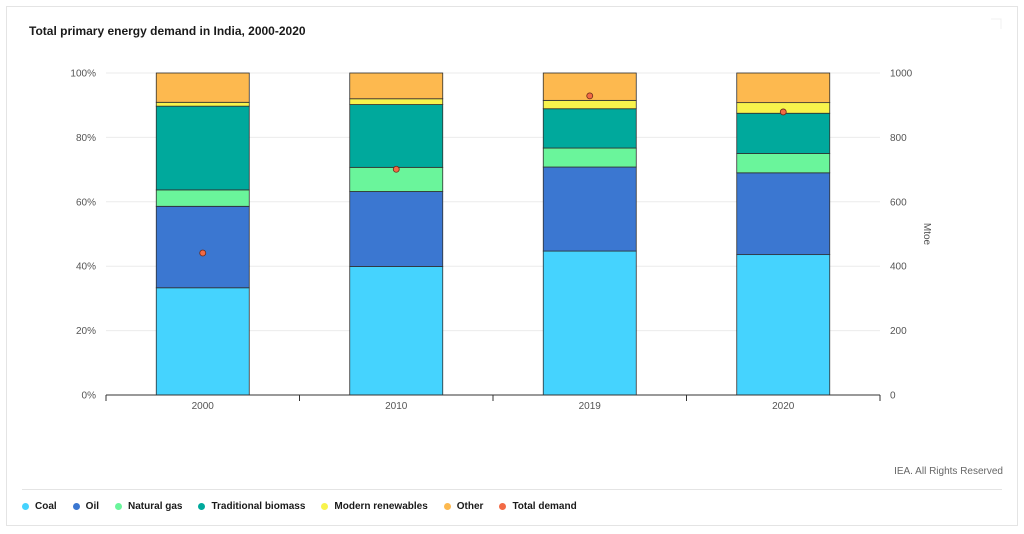 Image resolution: width=1024 pixels, height=534 pixels. Describe the element at coordinates (86, 267) in the screenshot. I see `y-left-tick-label: 40%` at that location.